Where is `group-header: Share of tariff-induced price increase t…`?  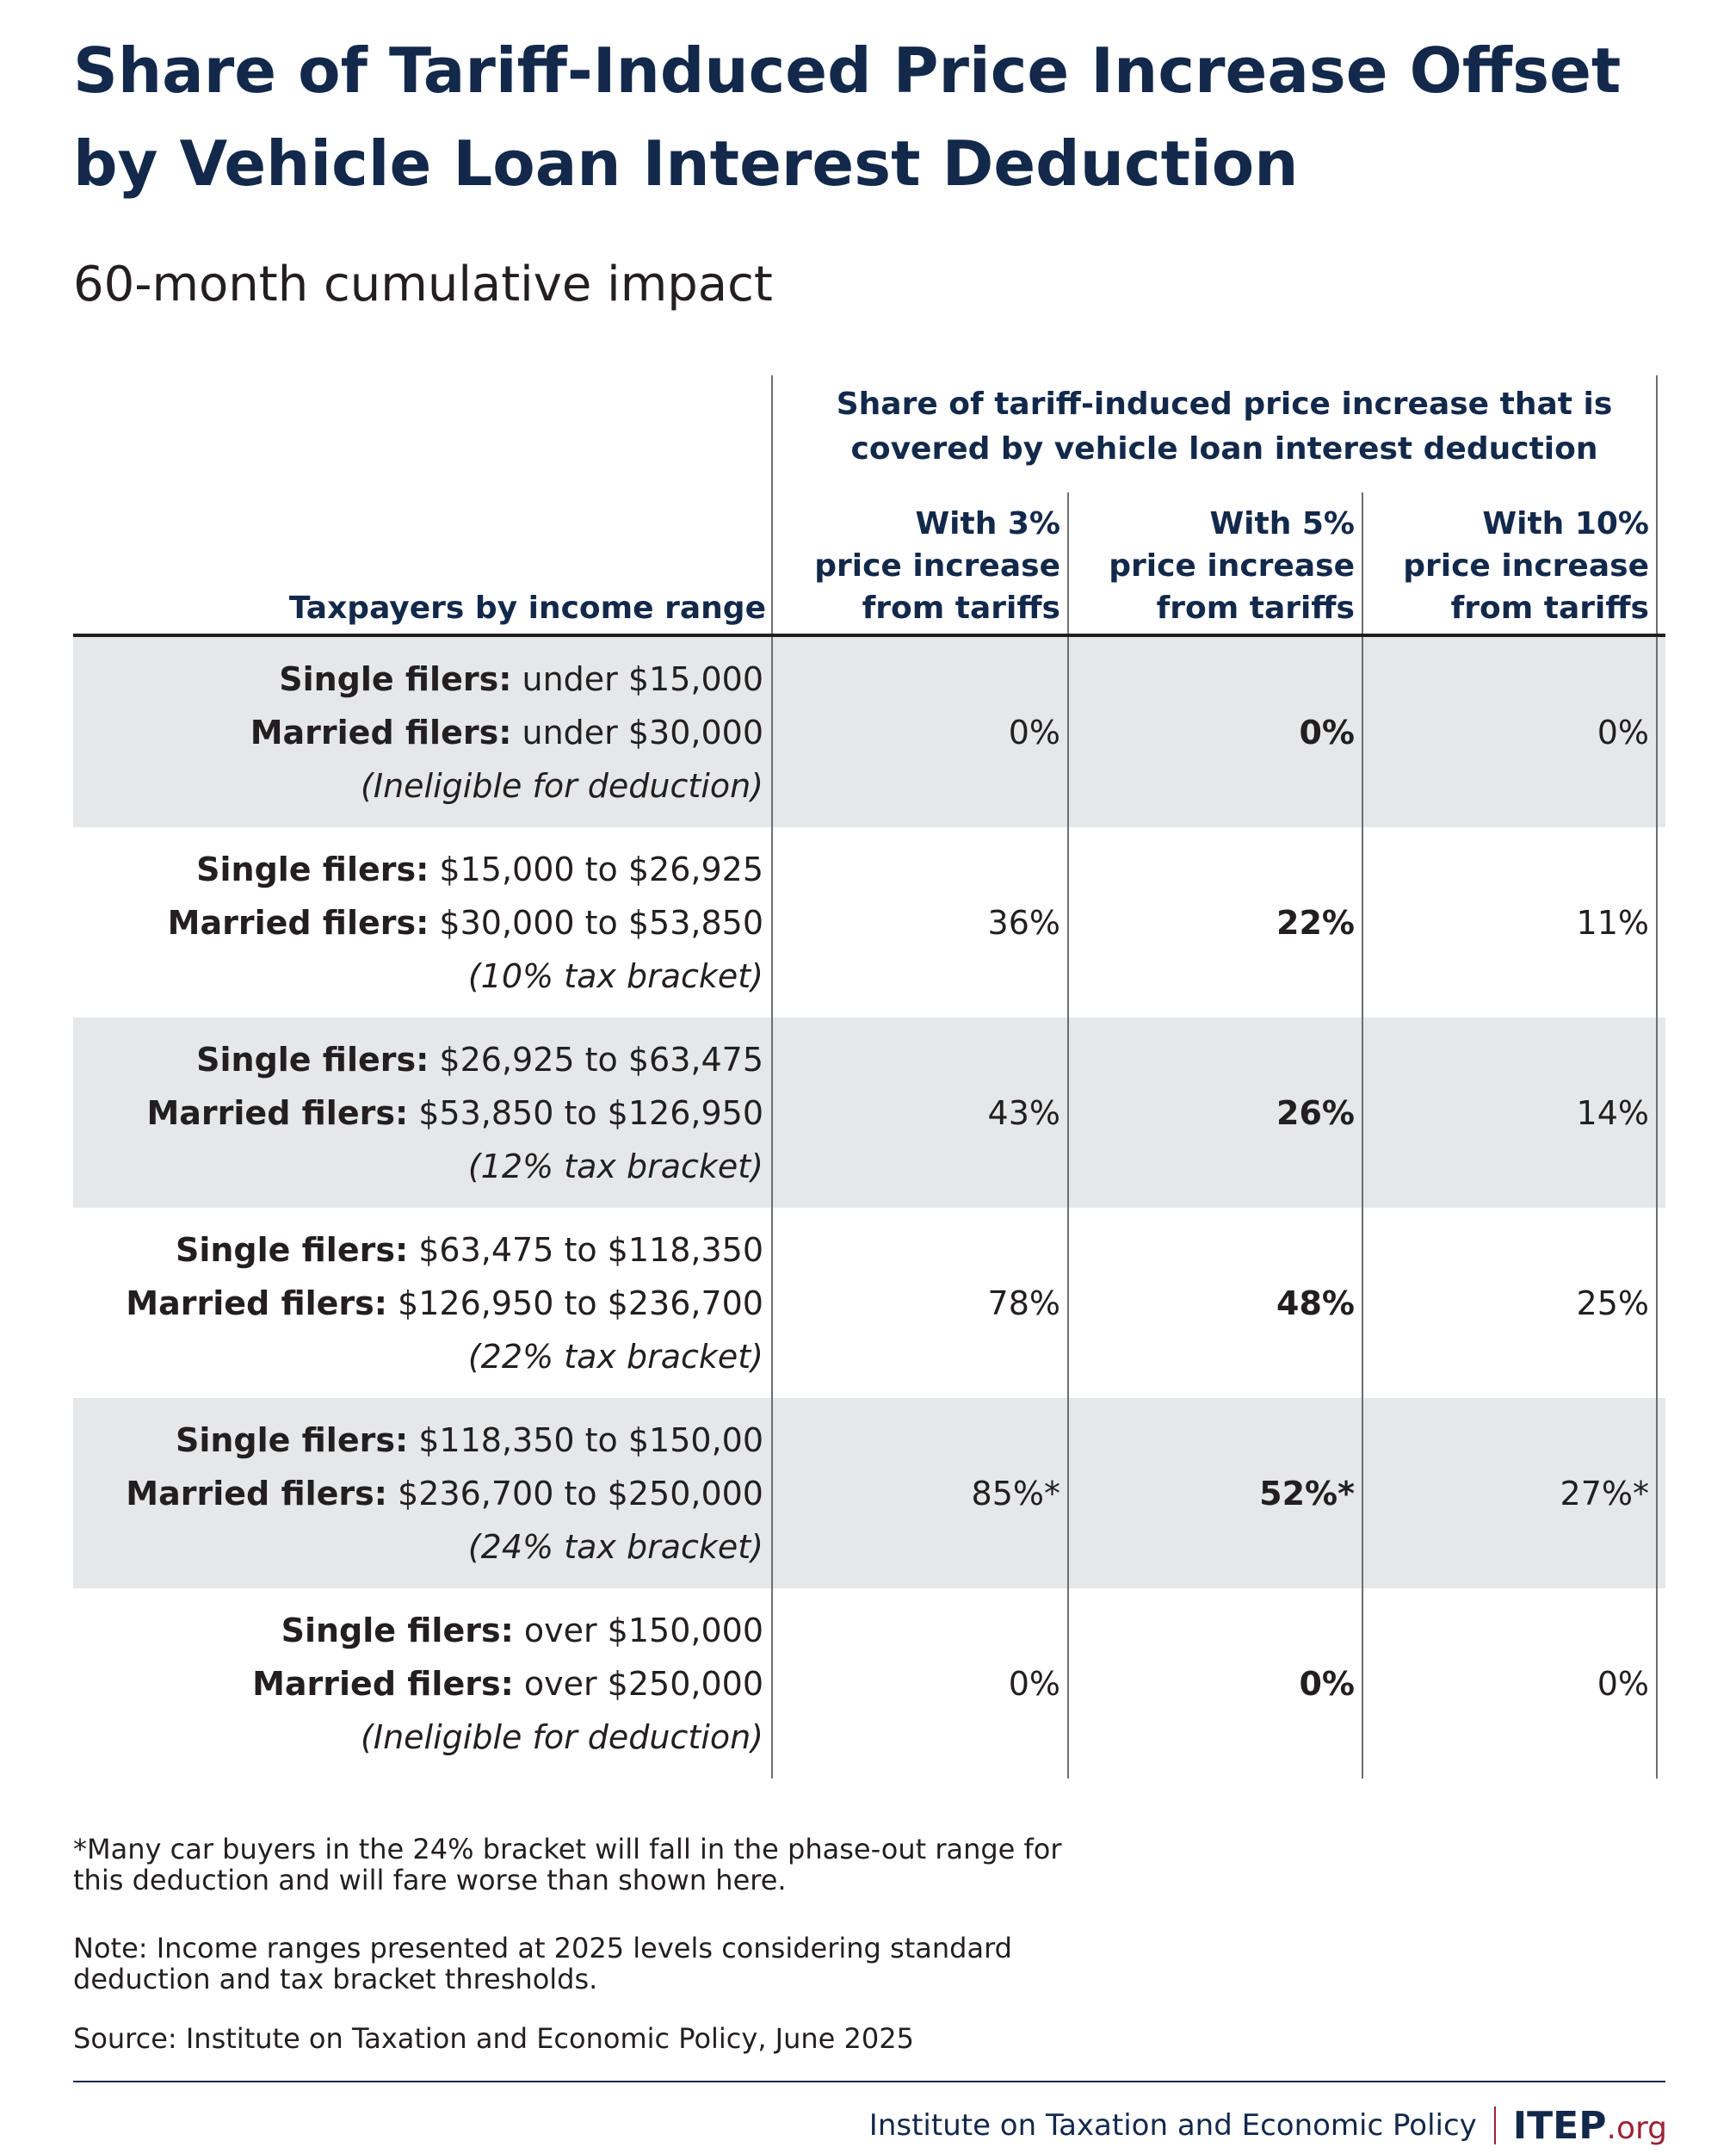 group-header: Share of tariff-induced price increase t… is located at coordinates (1224, 427).